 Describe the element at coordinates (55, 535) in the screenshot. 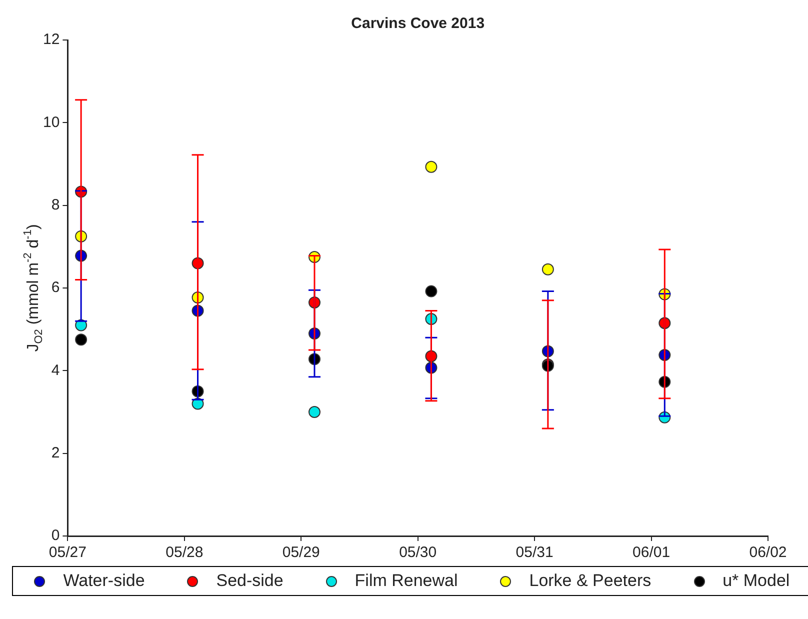

I see `y-tick-label: 0` at that location.